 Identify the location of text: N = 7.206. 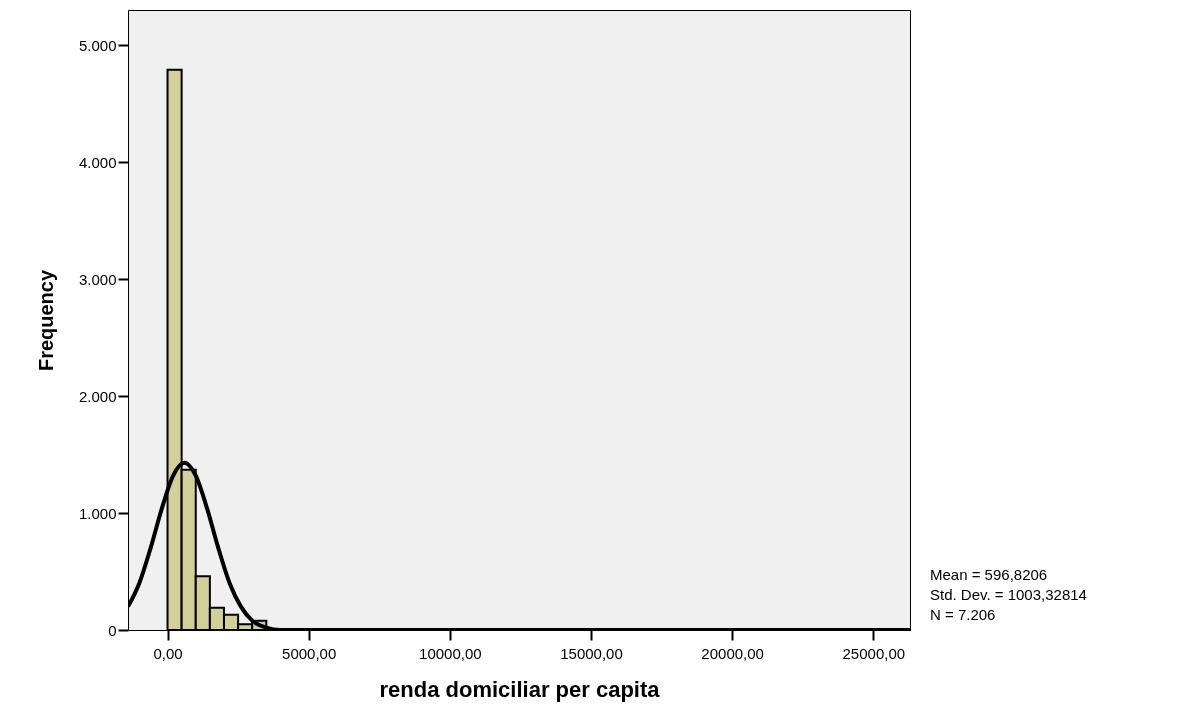
(963, 614).